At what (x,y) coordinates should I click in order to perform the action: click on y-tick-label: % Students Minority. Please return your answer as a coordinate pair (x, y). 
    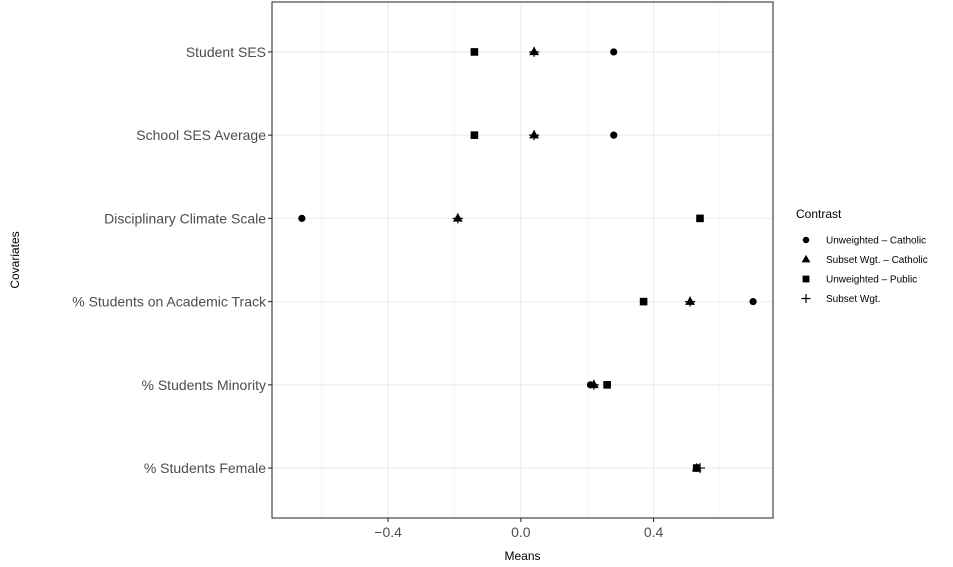
    Looking at the image, I should click on (204, 385).